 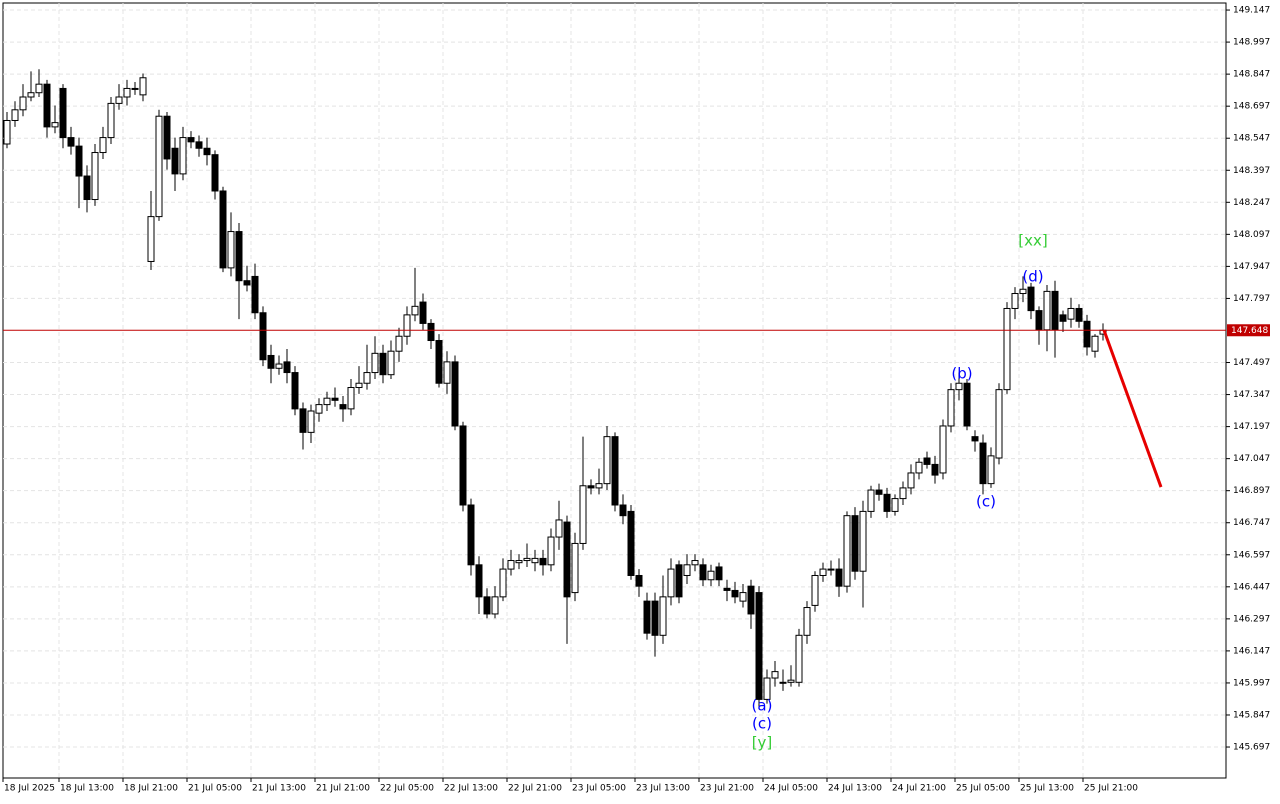 I want to click on wave-label: (a), so click(x=762, y=706).